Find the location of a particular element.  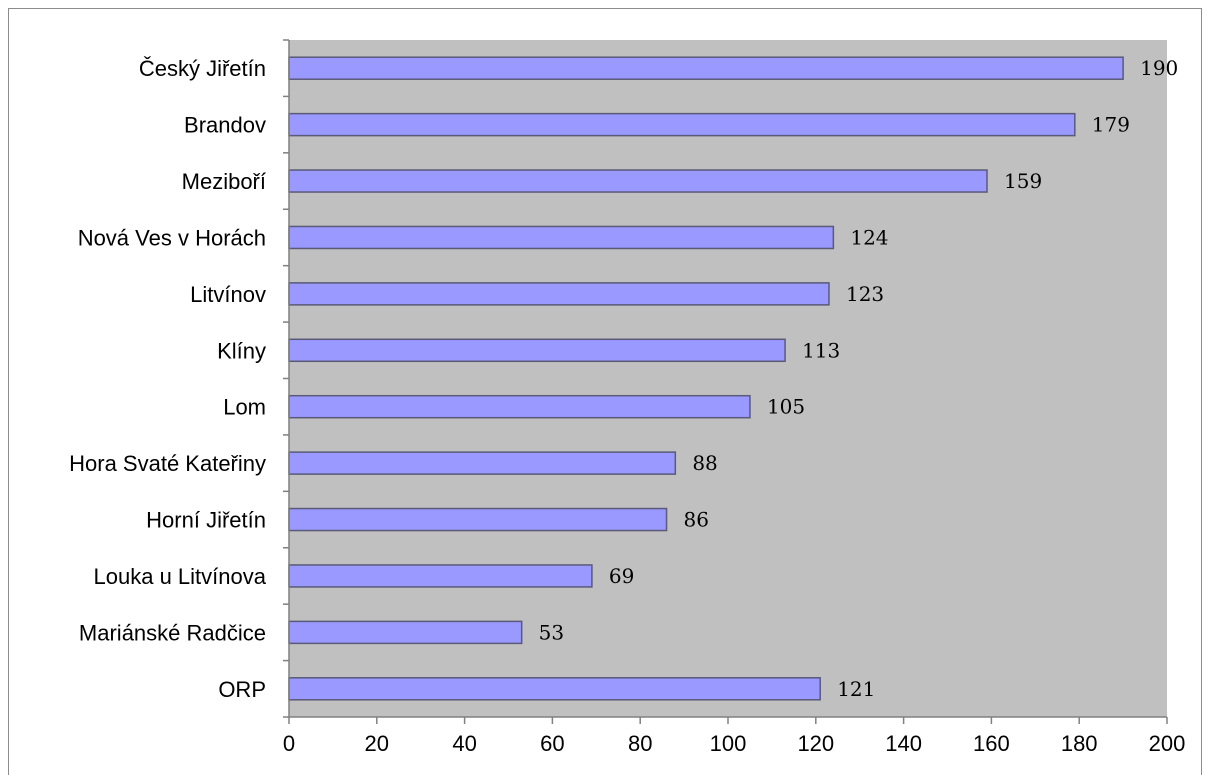

data-label: 190 is located at coordinates (1159, 68).